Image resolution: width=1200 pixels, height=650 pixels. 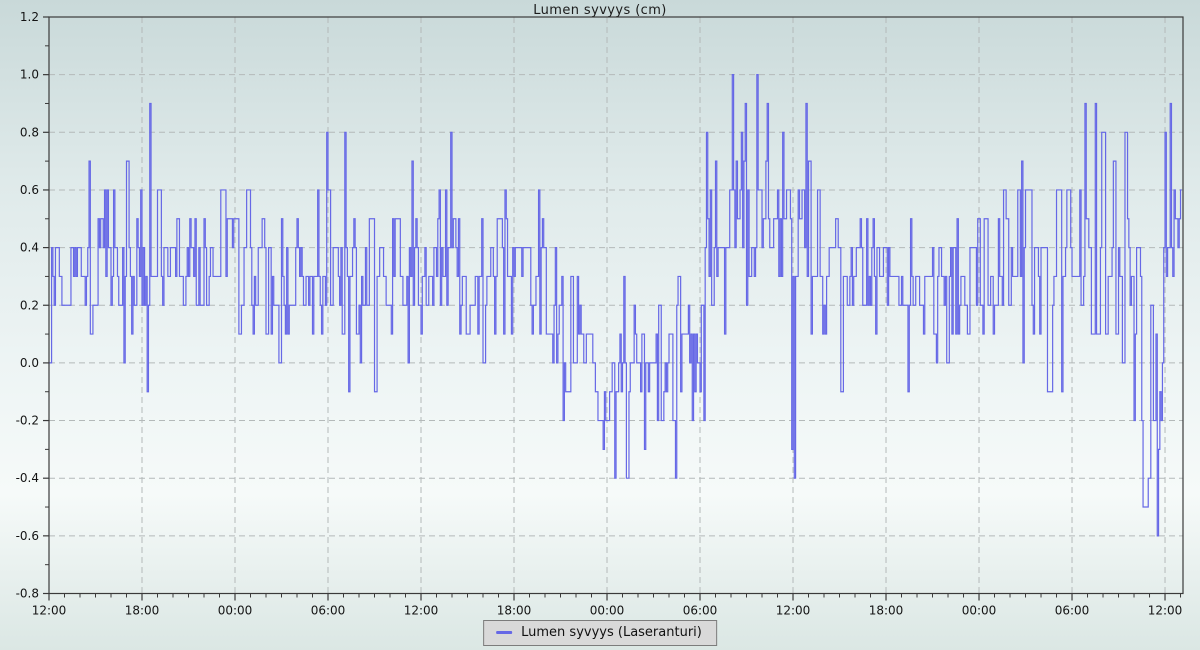 What do you see at coordinates (600, 10) in the screenshot?
I see `chart-title: Lumen syvyys (cm)` at bounding box center [600, 10].